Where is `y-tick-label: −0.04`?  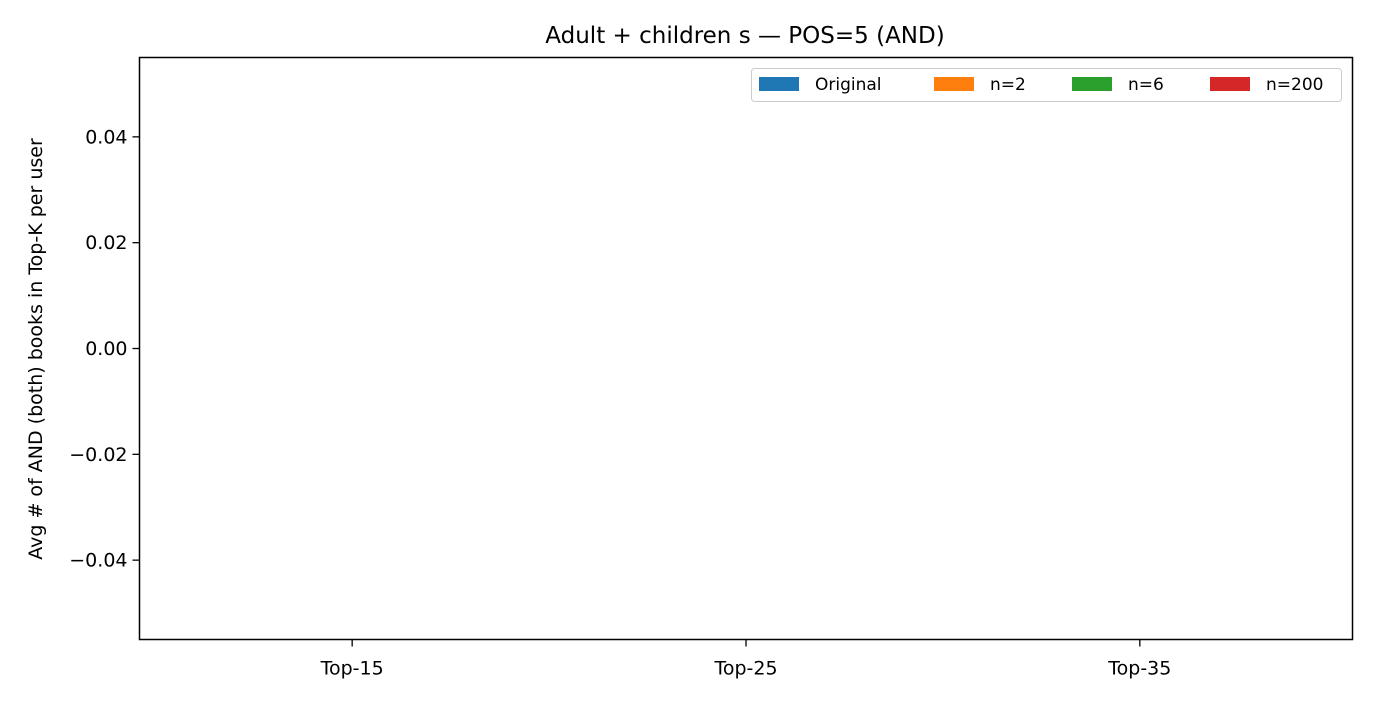 y-tick-label: −0.04 is located at coordinates (98, 561).